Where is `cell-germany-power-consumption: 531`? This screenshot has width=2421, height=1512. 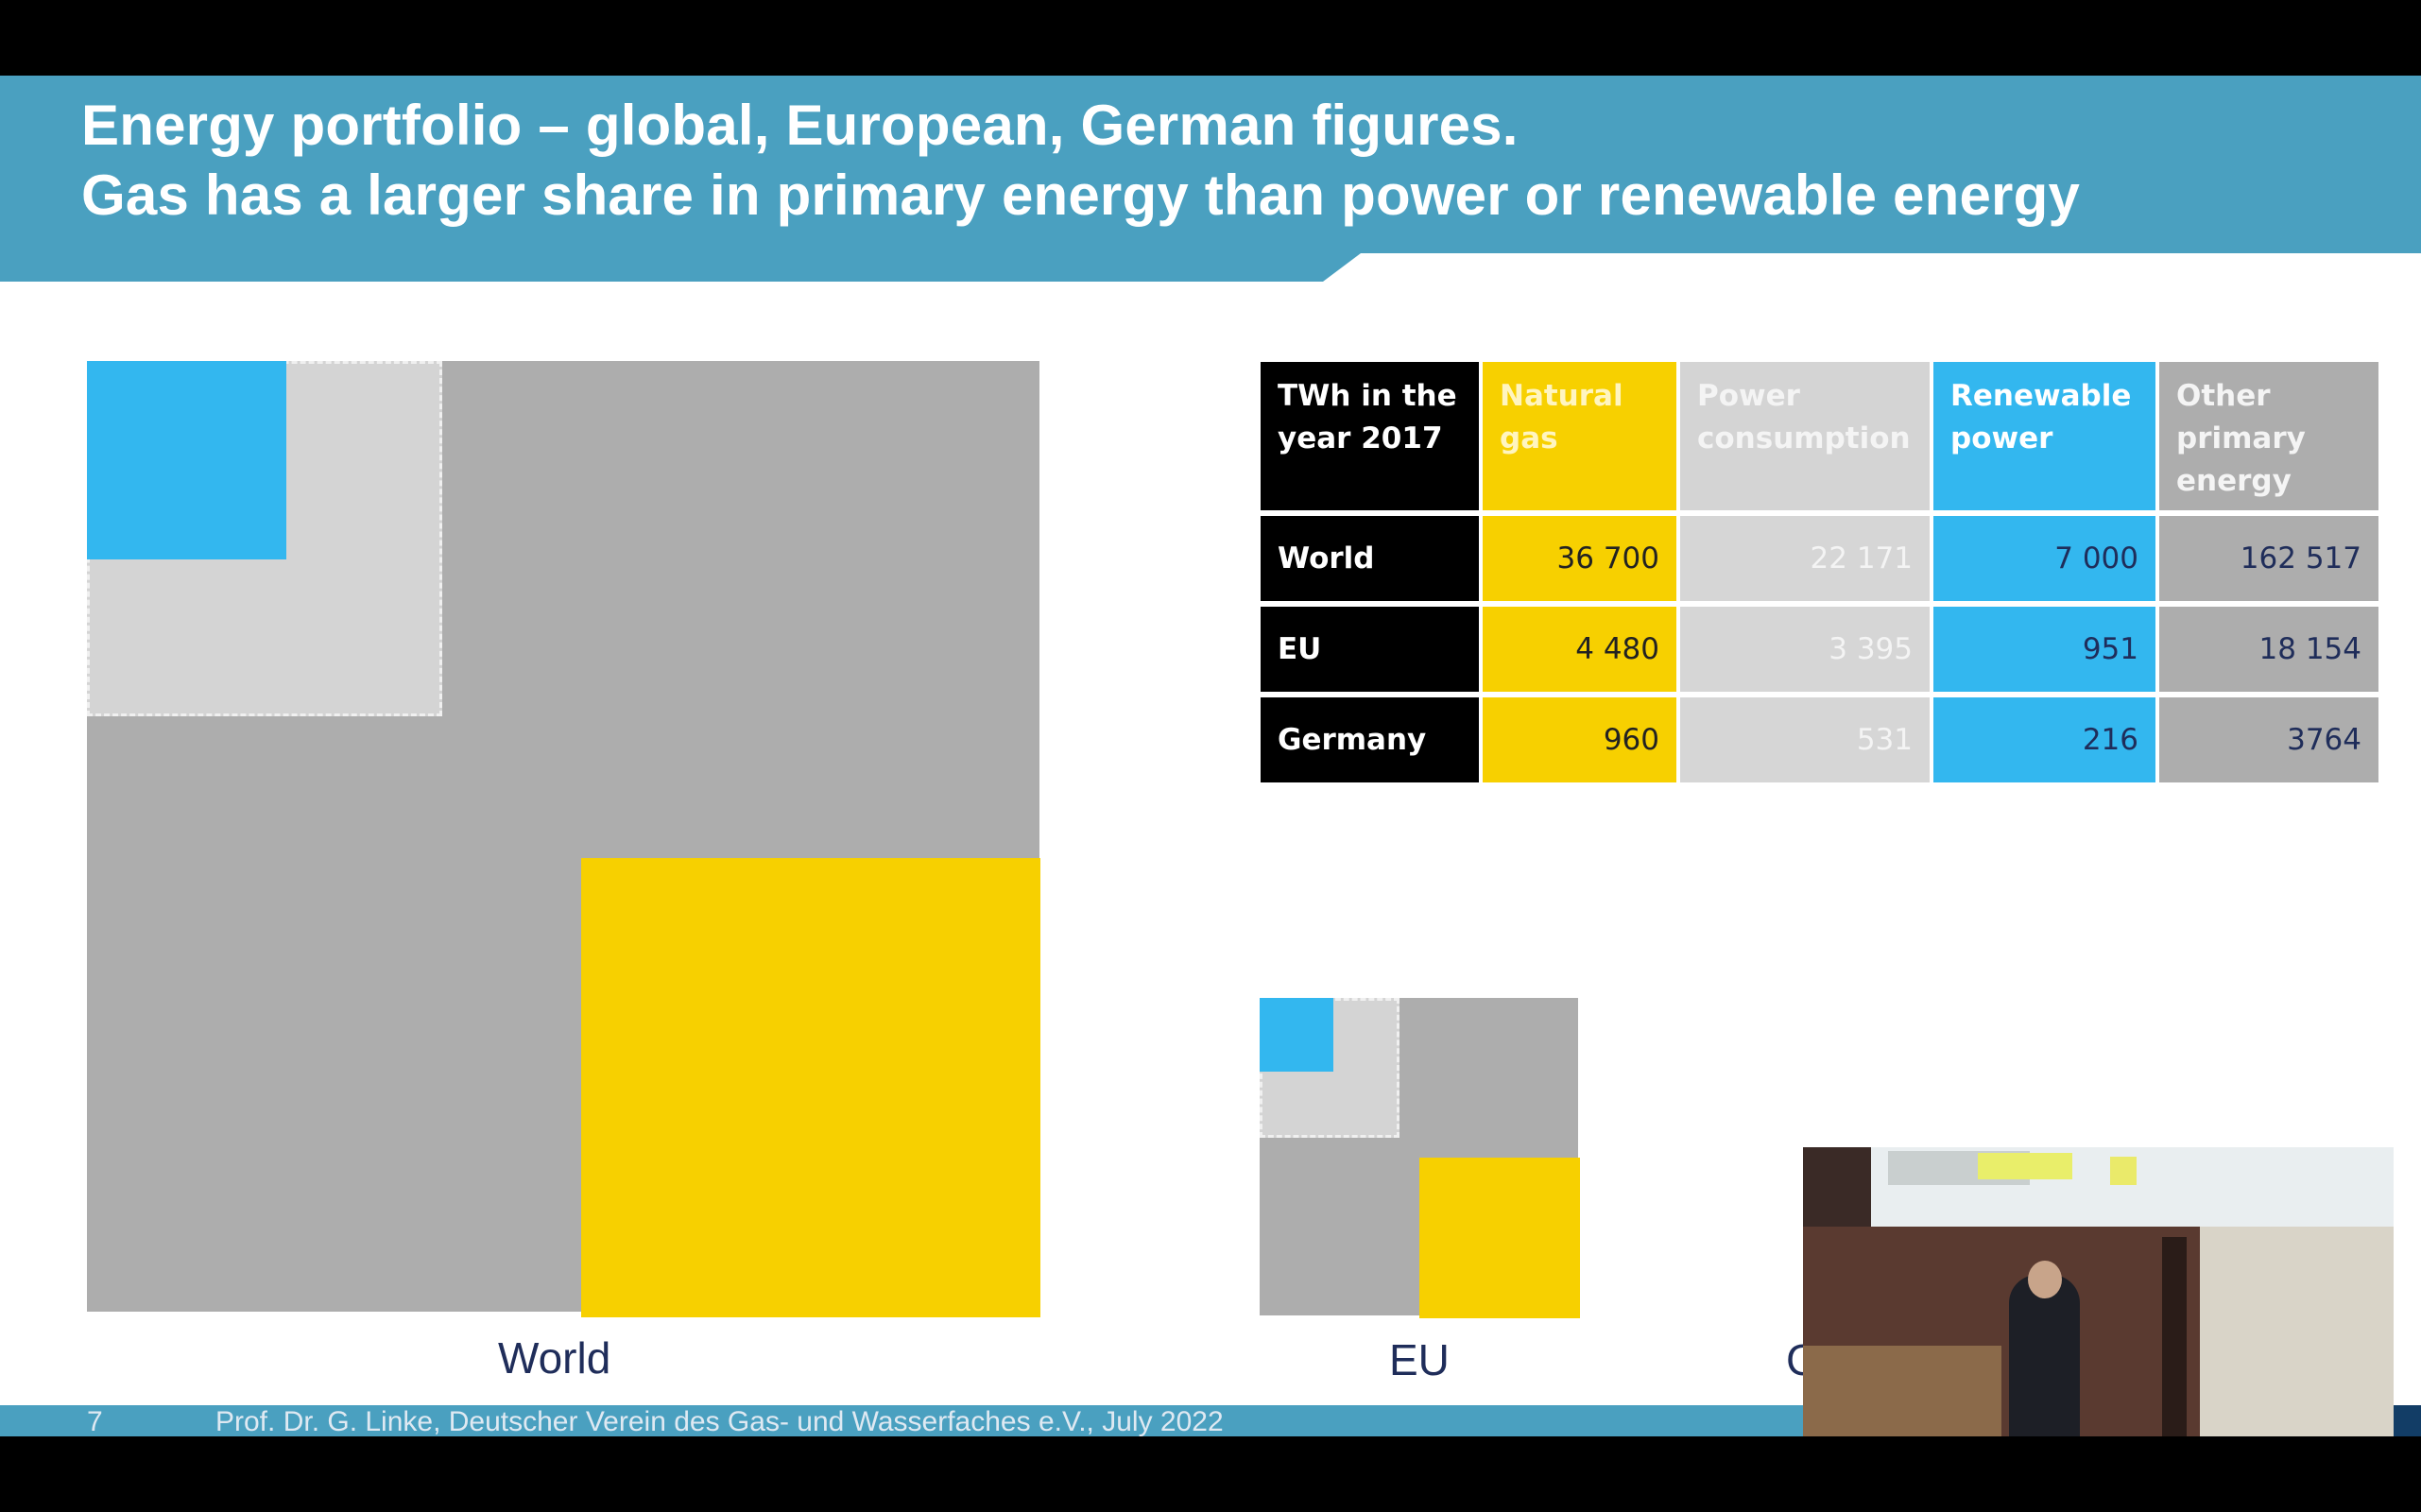
cell-germany-power-consumption: 531 is located at coordinates (1805, 739).